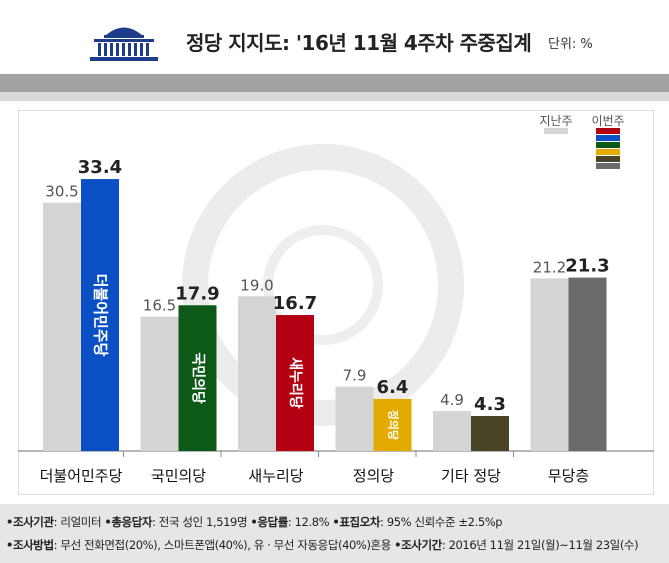  What do you see at coordinates (159, 306) in the screenshot?
I see `data-label-prev-1: 16.5` at bounding box center [159, 306].